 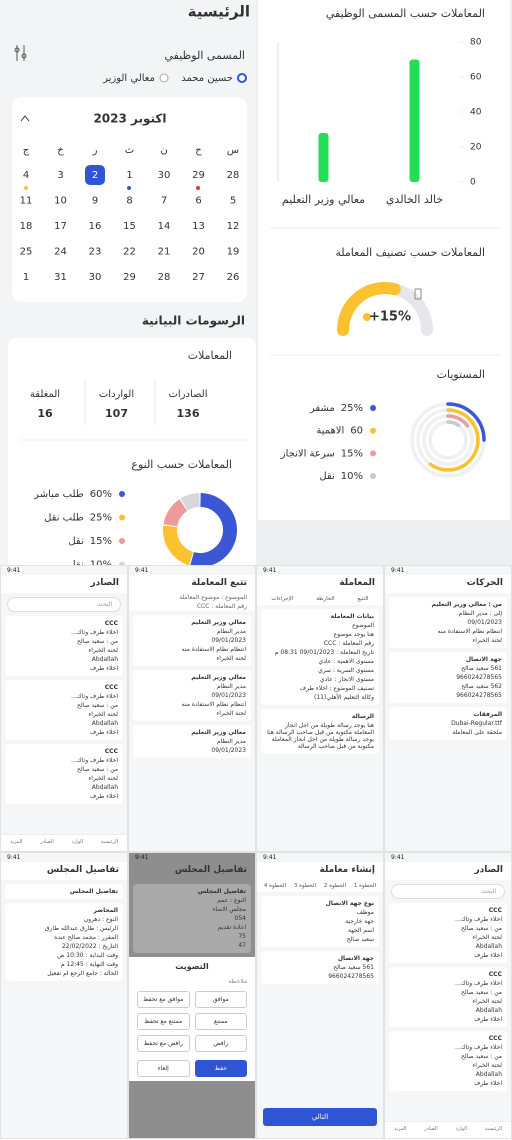 I want to click on calendar-day: 16, so click(x=95, y=226).